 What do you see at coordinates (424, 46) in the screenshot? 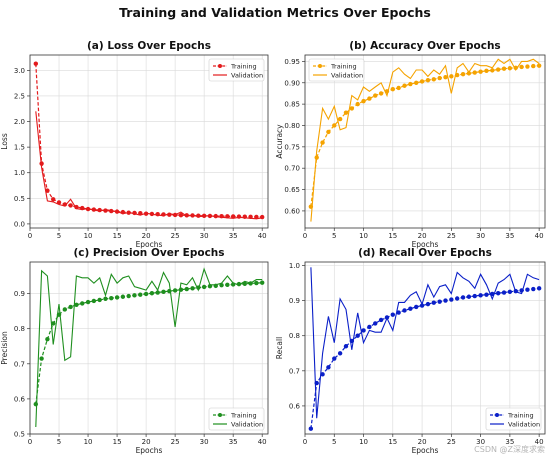
I see `panel-title: (b) Accuracy Over Epochs` at bounding box center [424, 46].